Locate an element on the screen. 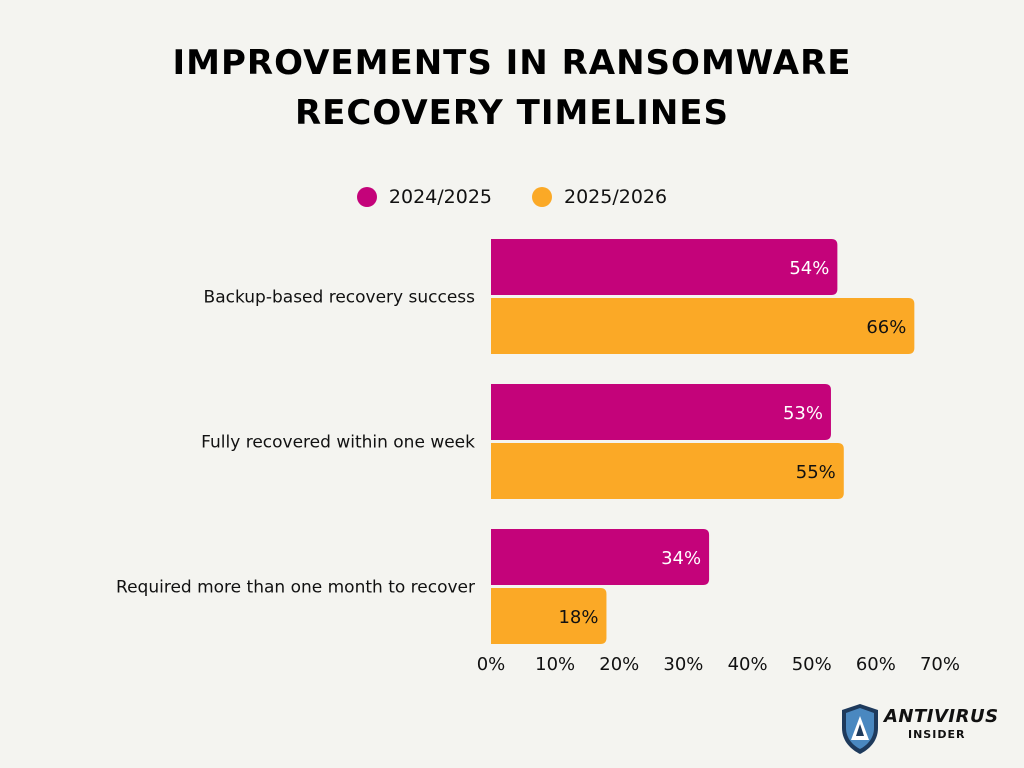 Image resolution: width=1024 pixels, height=768 pixels. data-label: 55% is located at coordinates (816, 472).